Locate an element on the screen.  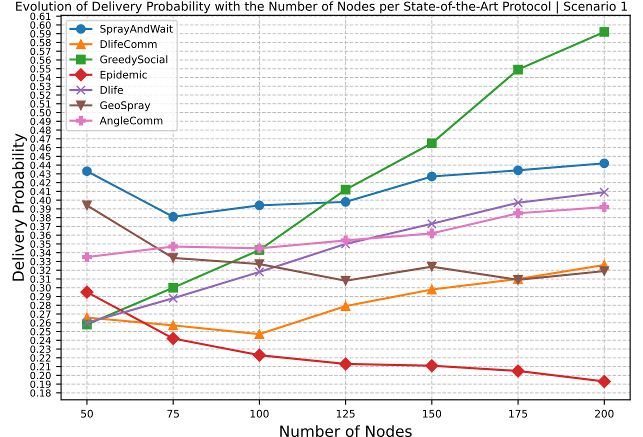
y-tick-label: 0.40 is located at coordinates (40, 200).